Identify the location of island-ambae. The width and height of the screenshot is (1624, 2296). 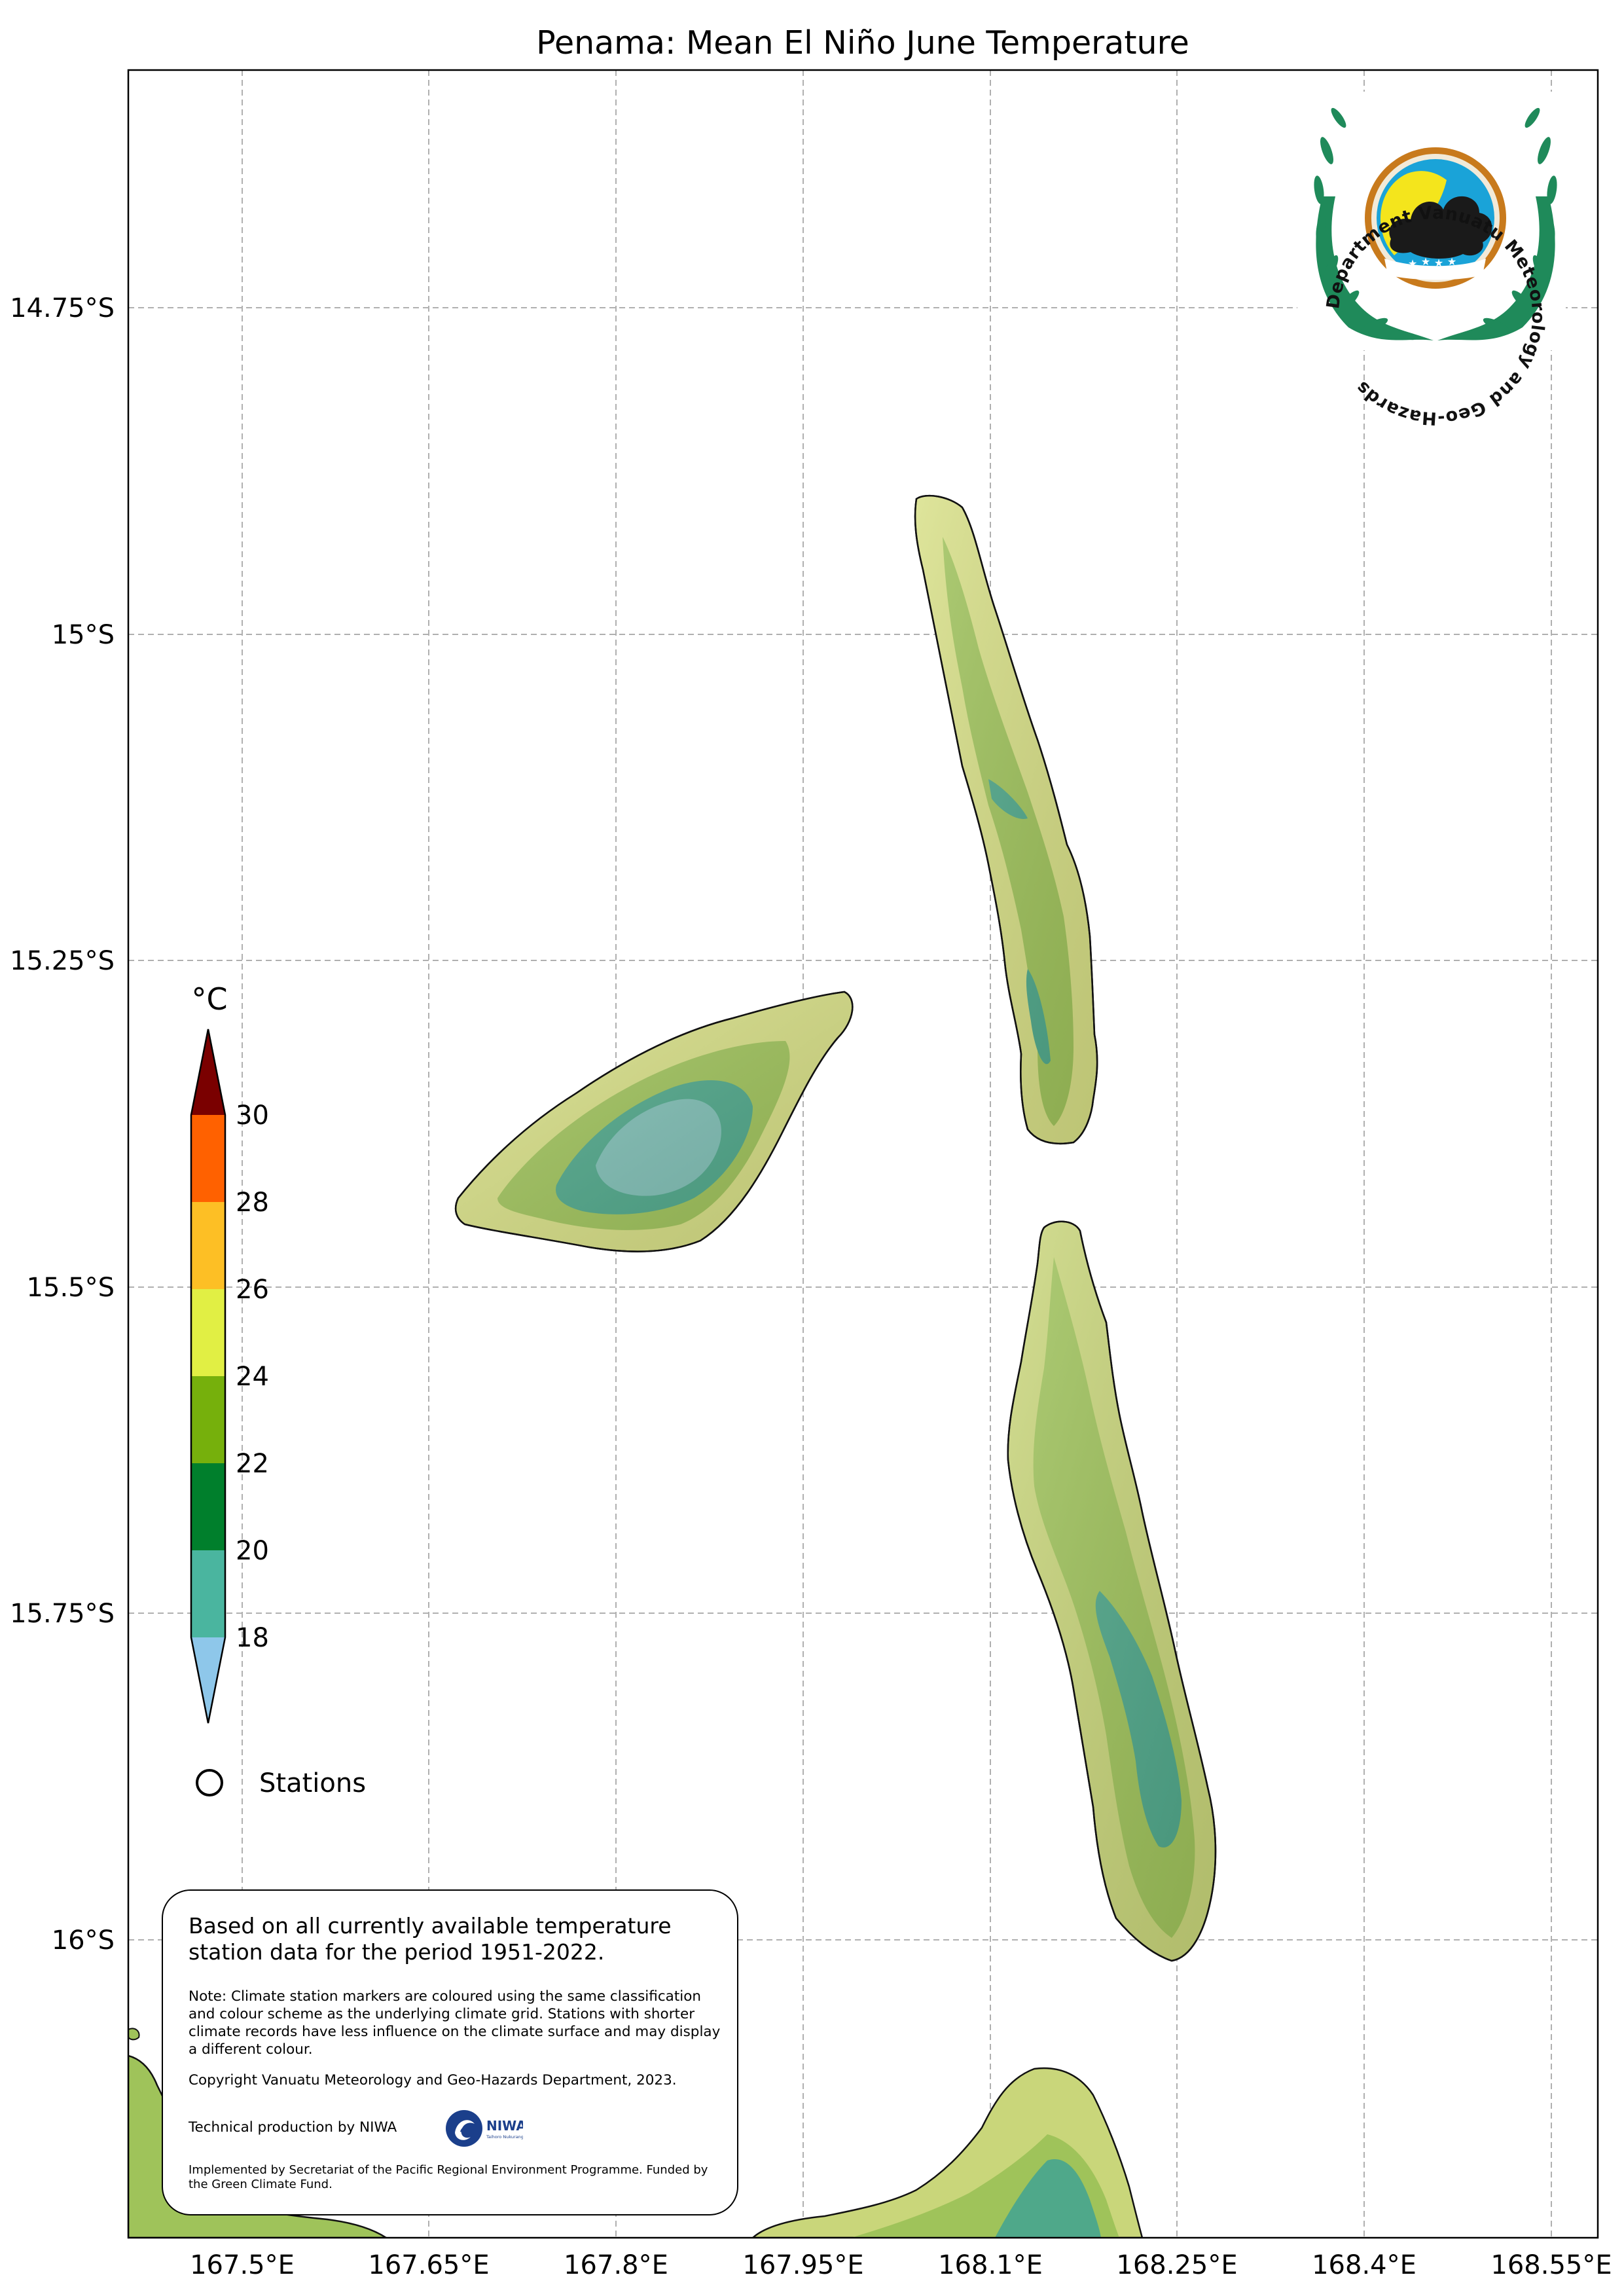
(654, 1121).